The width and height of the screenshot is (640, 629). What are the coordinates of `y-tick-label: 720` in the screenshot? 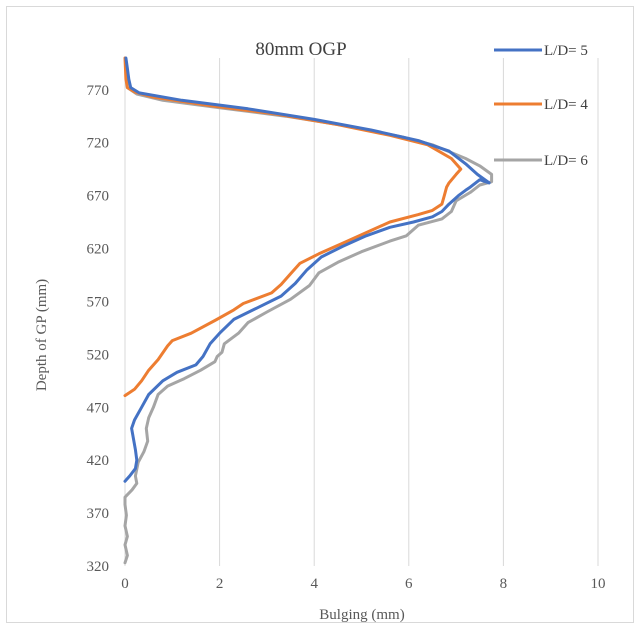 It's located at (98, 144).